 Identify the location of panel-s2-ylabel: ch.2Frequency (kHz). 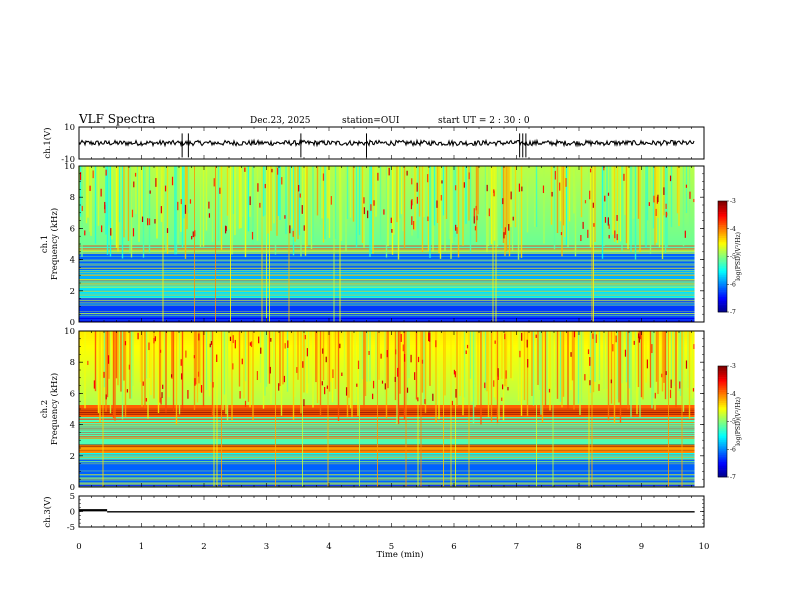
(50, 409).